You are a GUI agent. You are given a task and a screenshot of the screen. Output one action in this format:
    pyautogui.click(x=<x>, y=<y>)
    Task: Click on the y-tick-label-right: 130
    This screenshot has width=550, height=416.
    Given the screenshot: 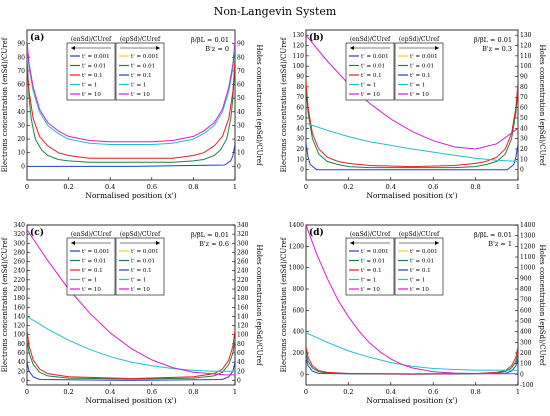 What is the action you would take?
    pyautogui.click(x=526, y=35)
    